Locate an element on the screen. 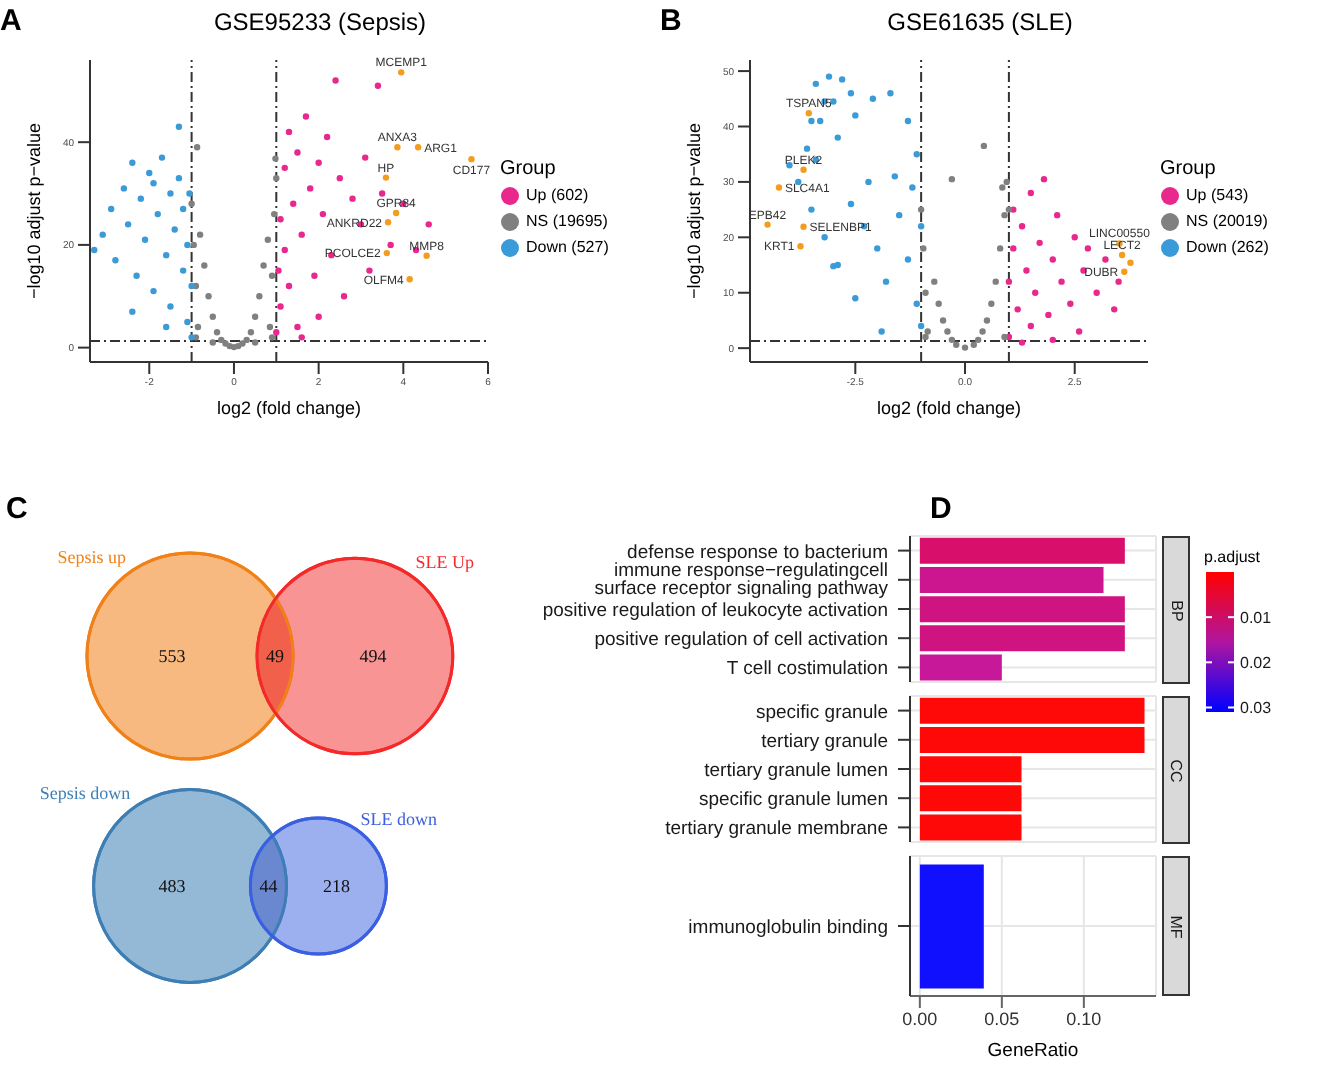  legend-label: NS (20019) is located at coordinates (1227, 221).